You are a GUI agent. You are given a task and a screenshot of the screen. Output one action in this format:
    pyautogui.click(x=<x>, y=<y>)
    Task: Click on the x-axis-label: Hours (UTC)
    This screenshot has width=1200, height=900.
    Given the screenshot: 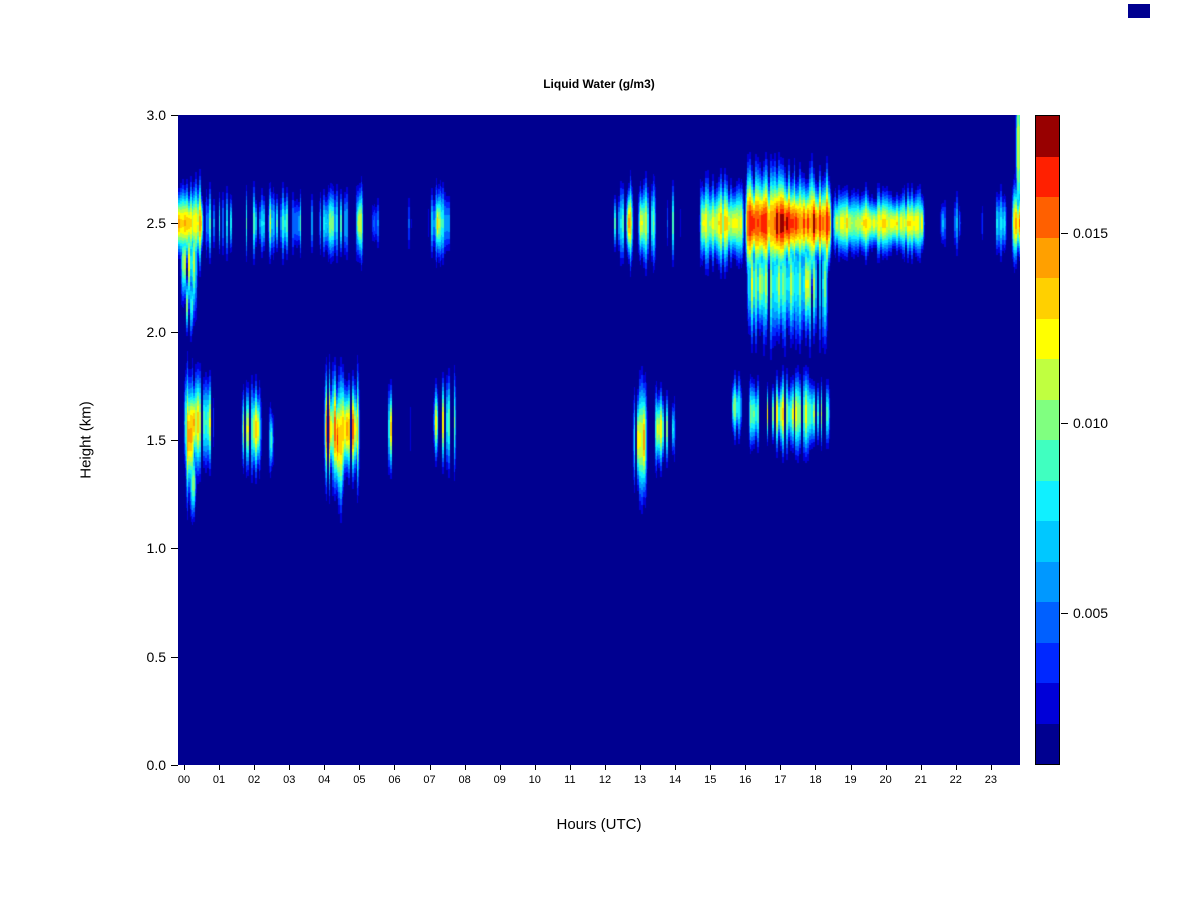 What is the action you would take?
    pyautogui.click(x=599, y=824)
    